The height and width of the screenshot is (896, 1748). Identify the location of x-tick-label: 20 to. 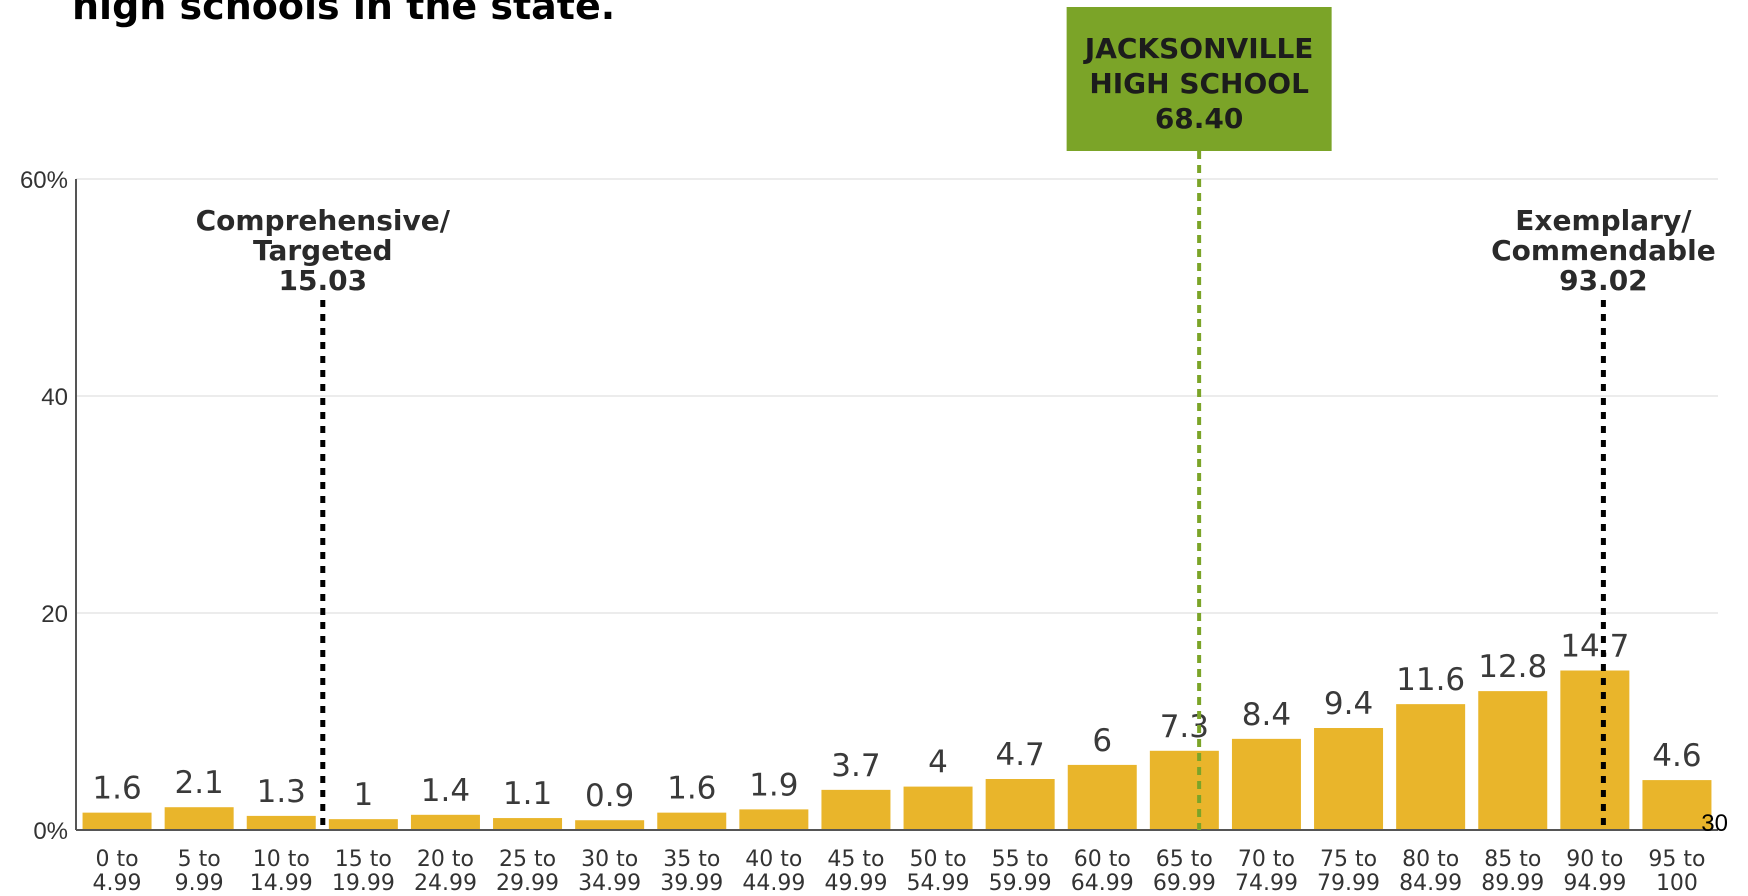
(445, 859).